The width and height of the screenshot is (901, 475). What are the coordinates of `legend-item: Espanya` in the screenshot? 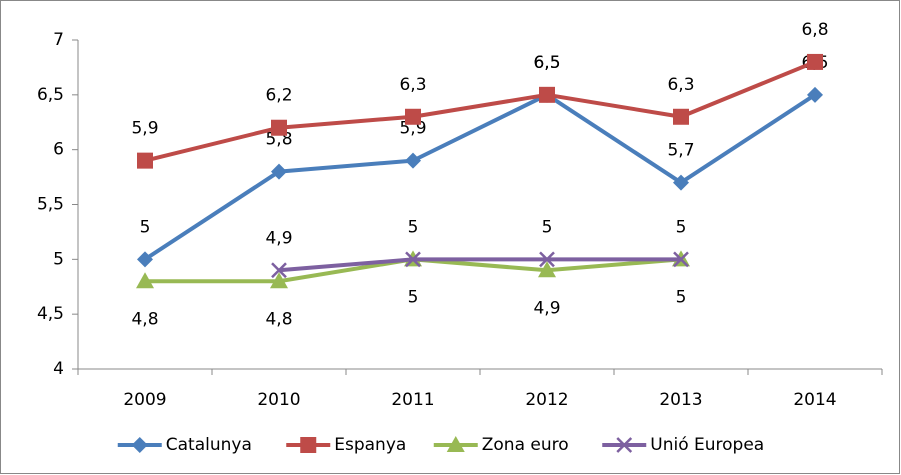 It's located at (346, 445).